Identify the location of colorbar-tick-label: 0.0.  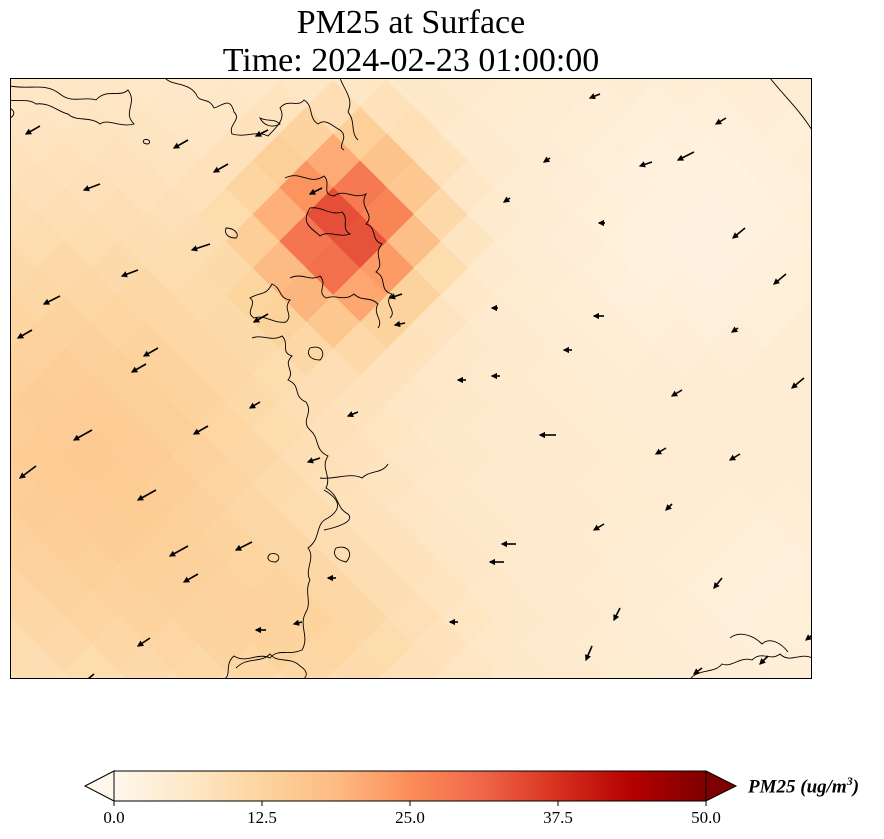
(114, 817).